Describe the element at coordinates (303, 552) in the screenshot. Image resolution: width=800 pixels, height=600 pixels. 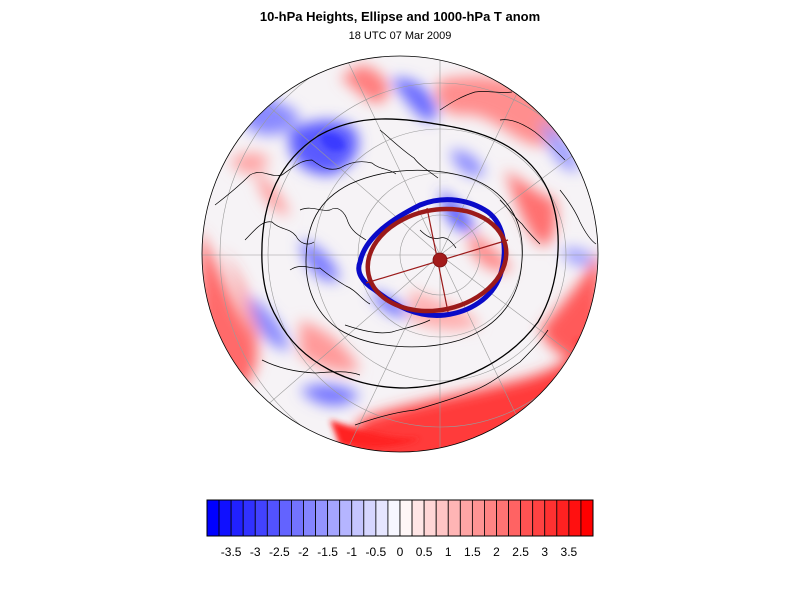
I see `colorbar-tick-label: -2` at that location.